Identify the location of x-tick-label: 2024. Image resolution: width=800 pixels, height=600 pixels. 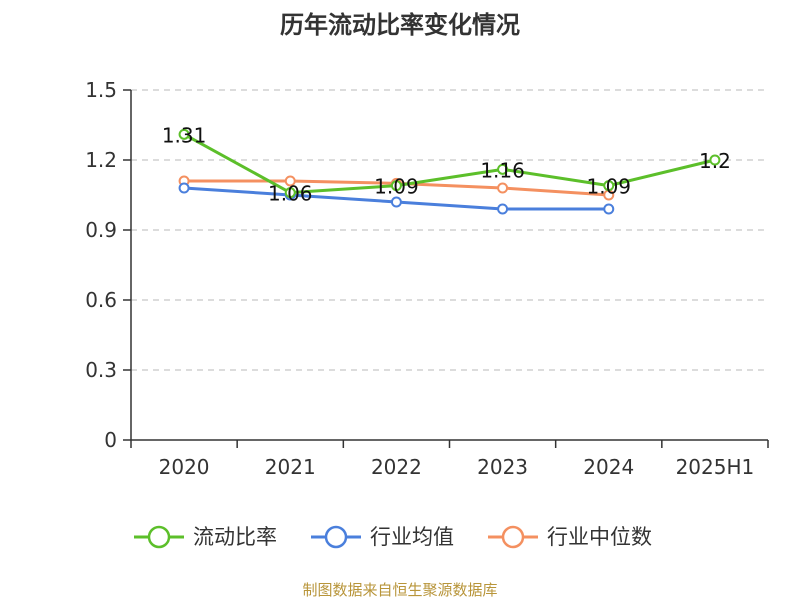
(608, 467).